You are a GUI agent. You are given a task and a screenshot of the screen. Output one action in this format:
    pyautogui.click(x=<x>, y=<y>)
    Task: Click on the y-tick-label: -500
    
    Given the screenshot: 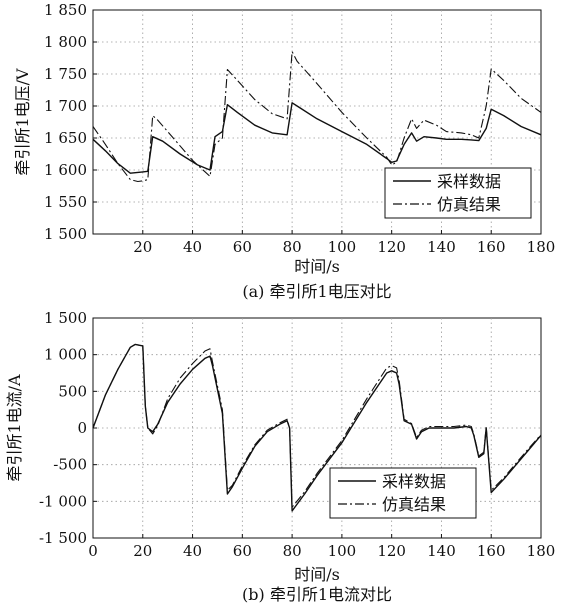 What is the action you would take?
    pyautogui.click(x=70, y=465)
    